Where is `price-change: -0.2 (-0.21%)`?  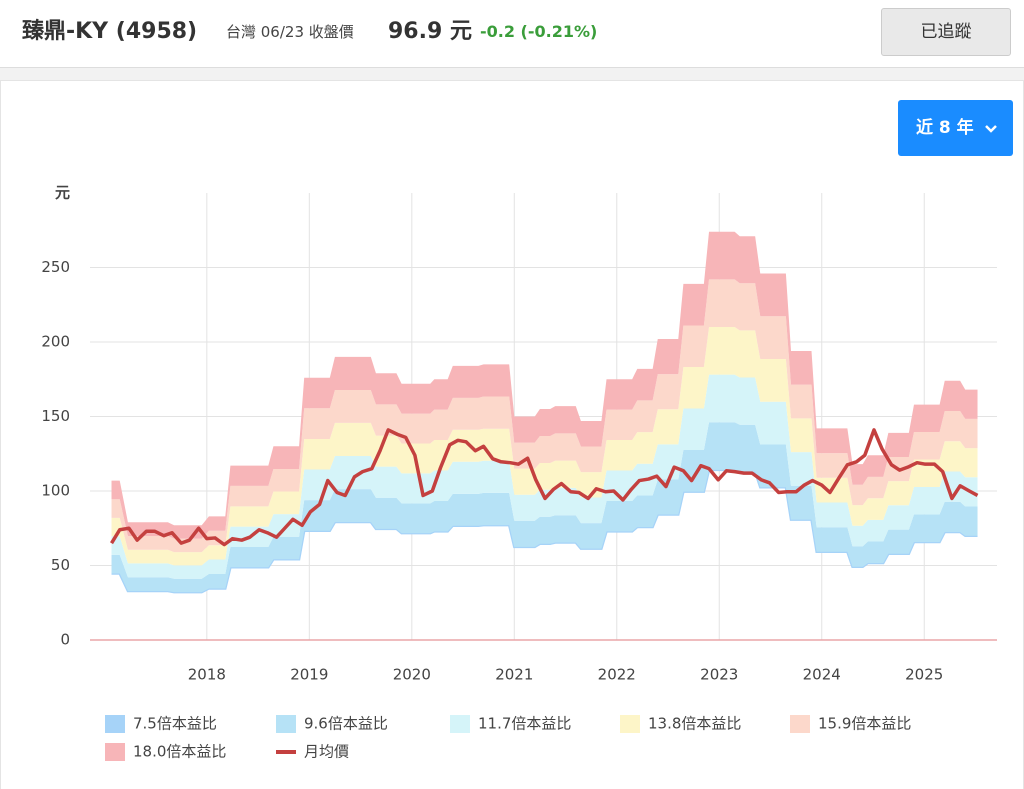
price-change: -0.2 (-0.21%) is located at coordinates (539, 31).